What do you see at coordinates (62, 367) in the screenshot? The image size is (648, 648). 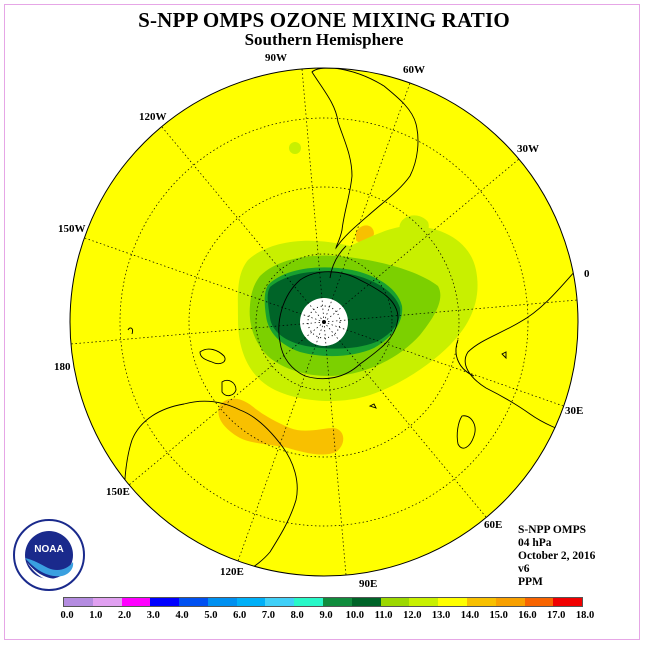 I see `lon-label-180: 180` at bounding box center [62, 367].